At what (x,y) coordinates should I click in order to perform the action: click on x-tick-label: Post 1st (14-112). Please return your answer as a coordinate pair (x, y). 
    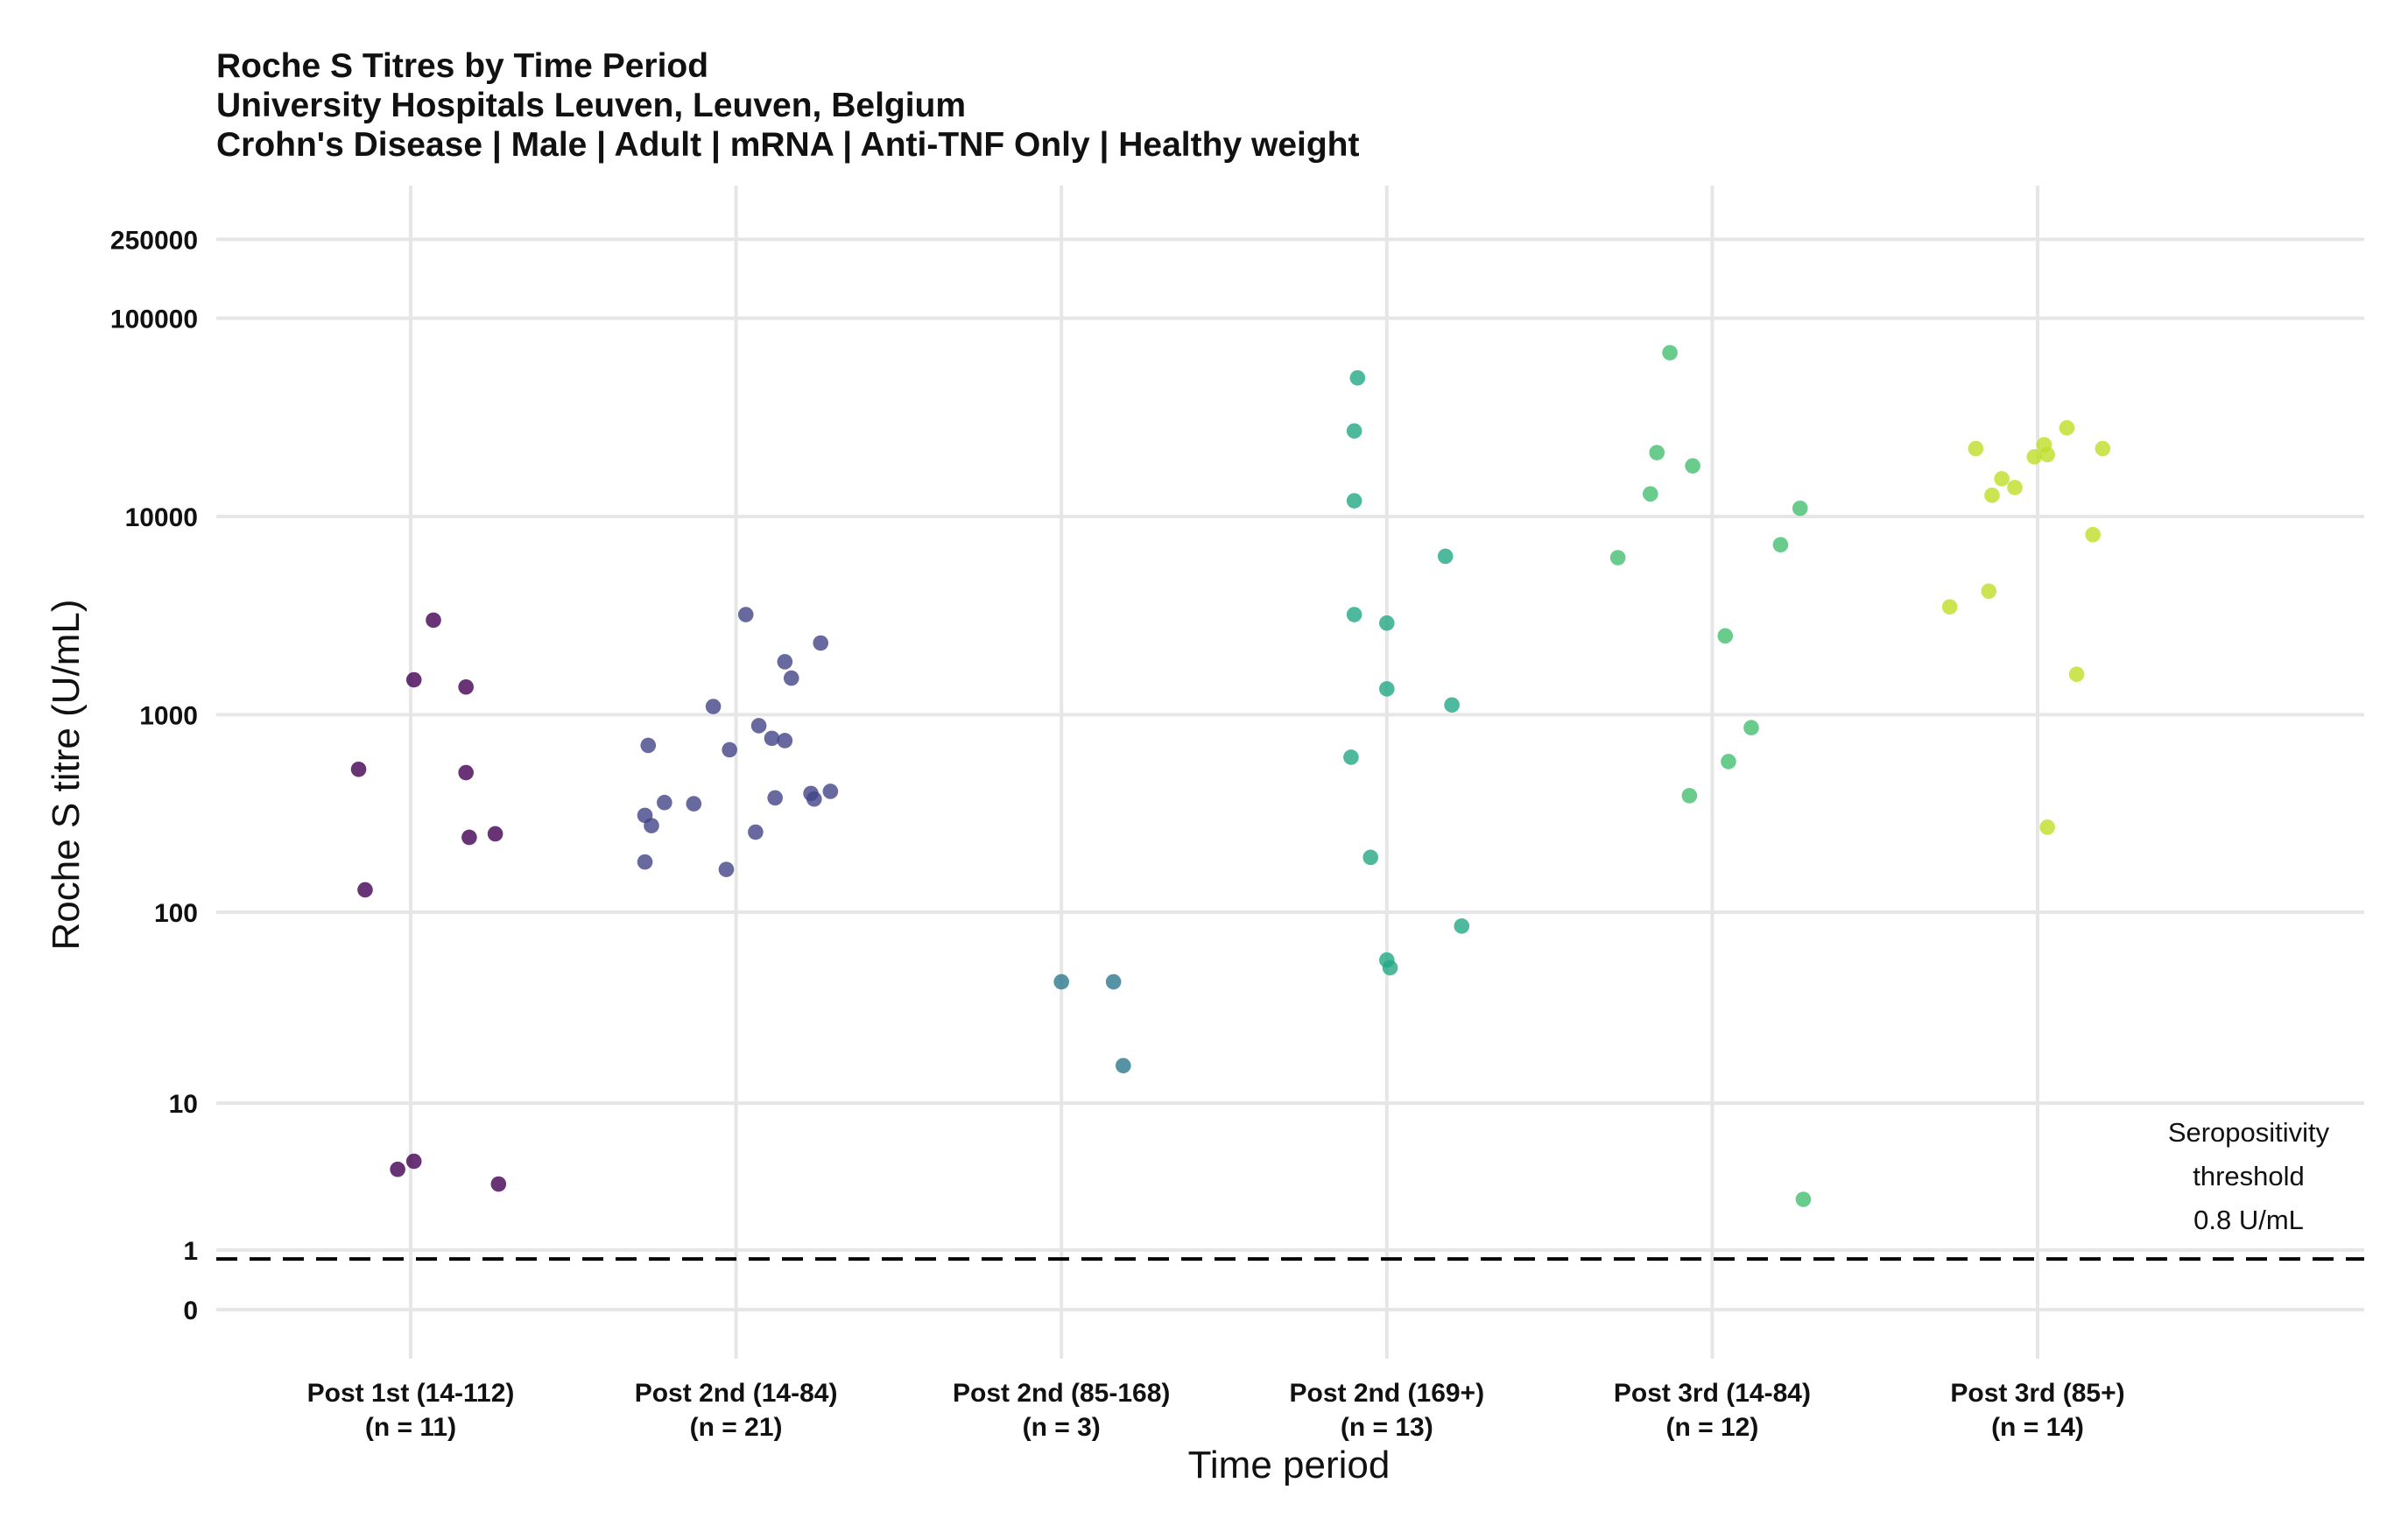
    Looking at the image, I should click on (411, 1393).